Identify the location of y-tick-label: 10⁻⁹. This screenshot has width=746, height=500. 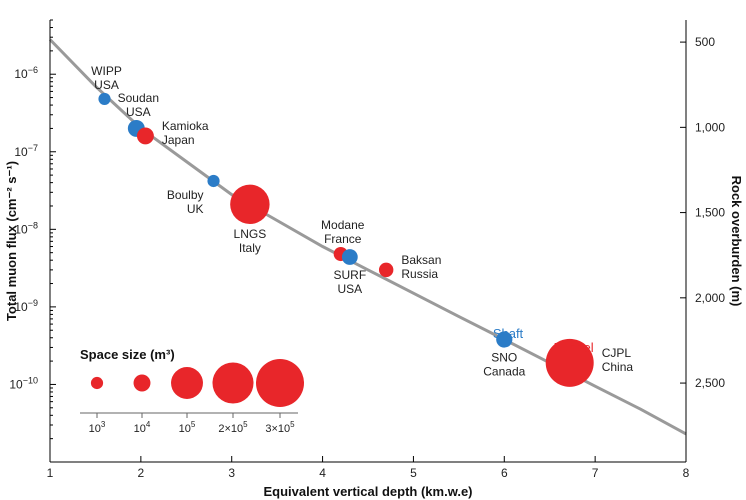
(26, 306).